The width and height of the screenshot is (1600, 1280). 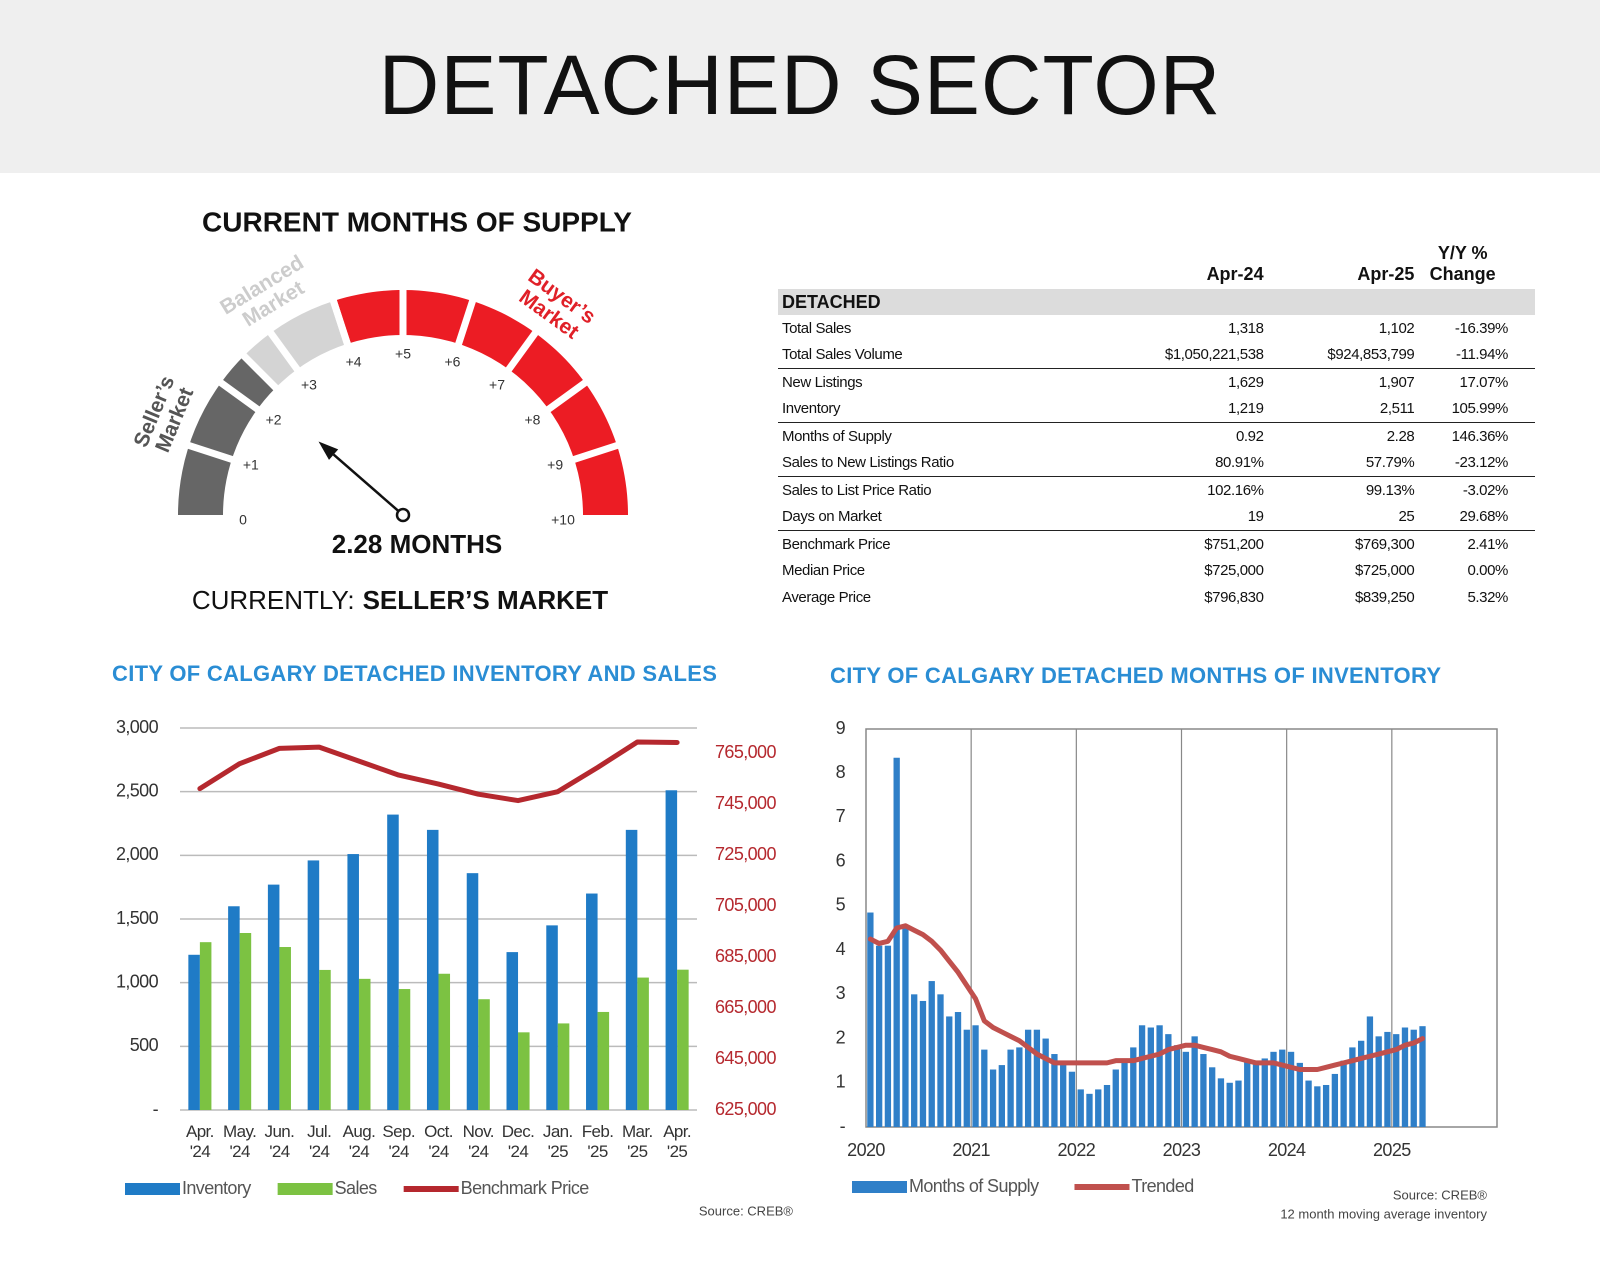 What do you see at coordinates (816, 328) in the screenshot?
I see `table-cell: Total Sales` at bounding box center [816, 328].